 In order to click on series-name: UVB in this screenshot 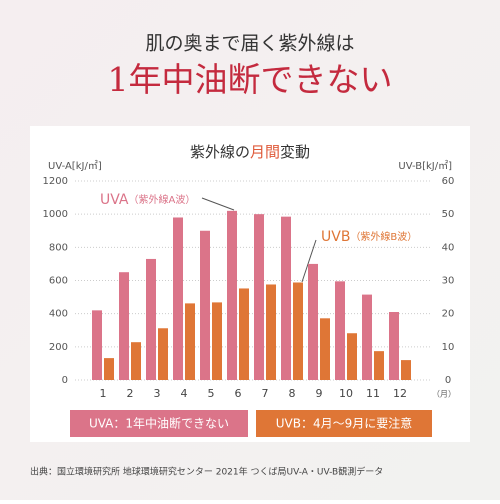, I will do `click(335, 237)`.